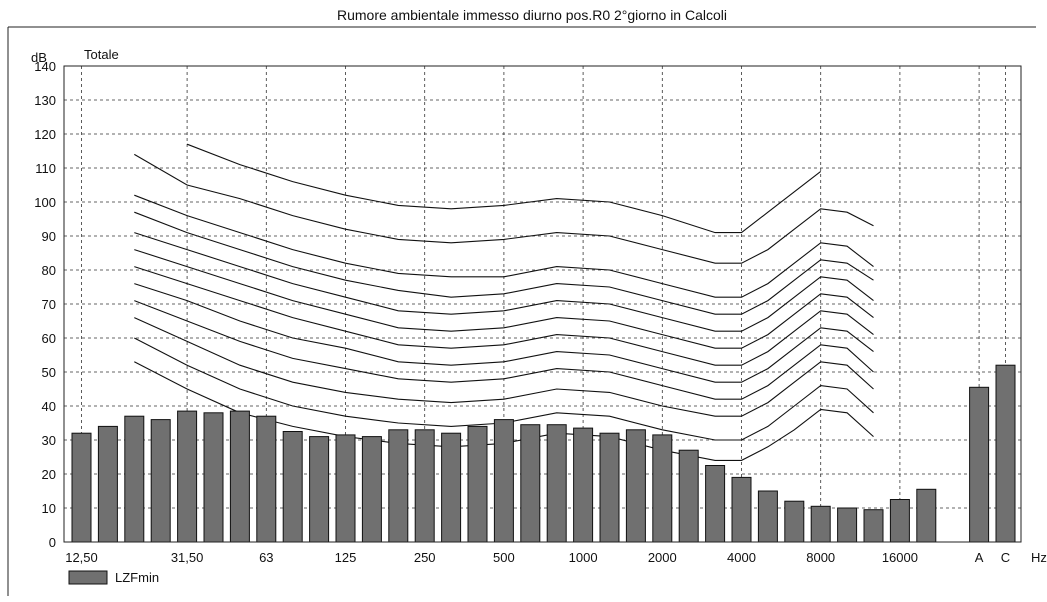 This screenshot has height=602, width=1047. I want to click on x-tick-label: 250, so click(425, 557).